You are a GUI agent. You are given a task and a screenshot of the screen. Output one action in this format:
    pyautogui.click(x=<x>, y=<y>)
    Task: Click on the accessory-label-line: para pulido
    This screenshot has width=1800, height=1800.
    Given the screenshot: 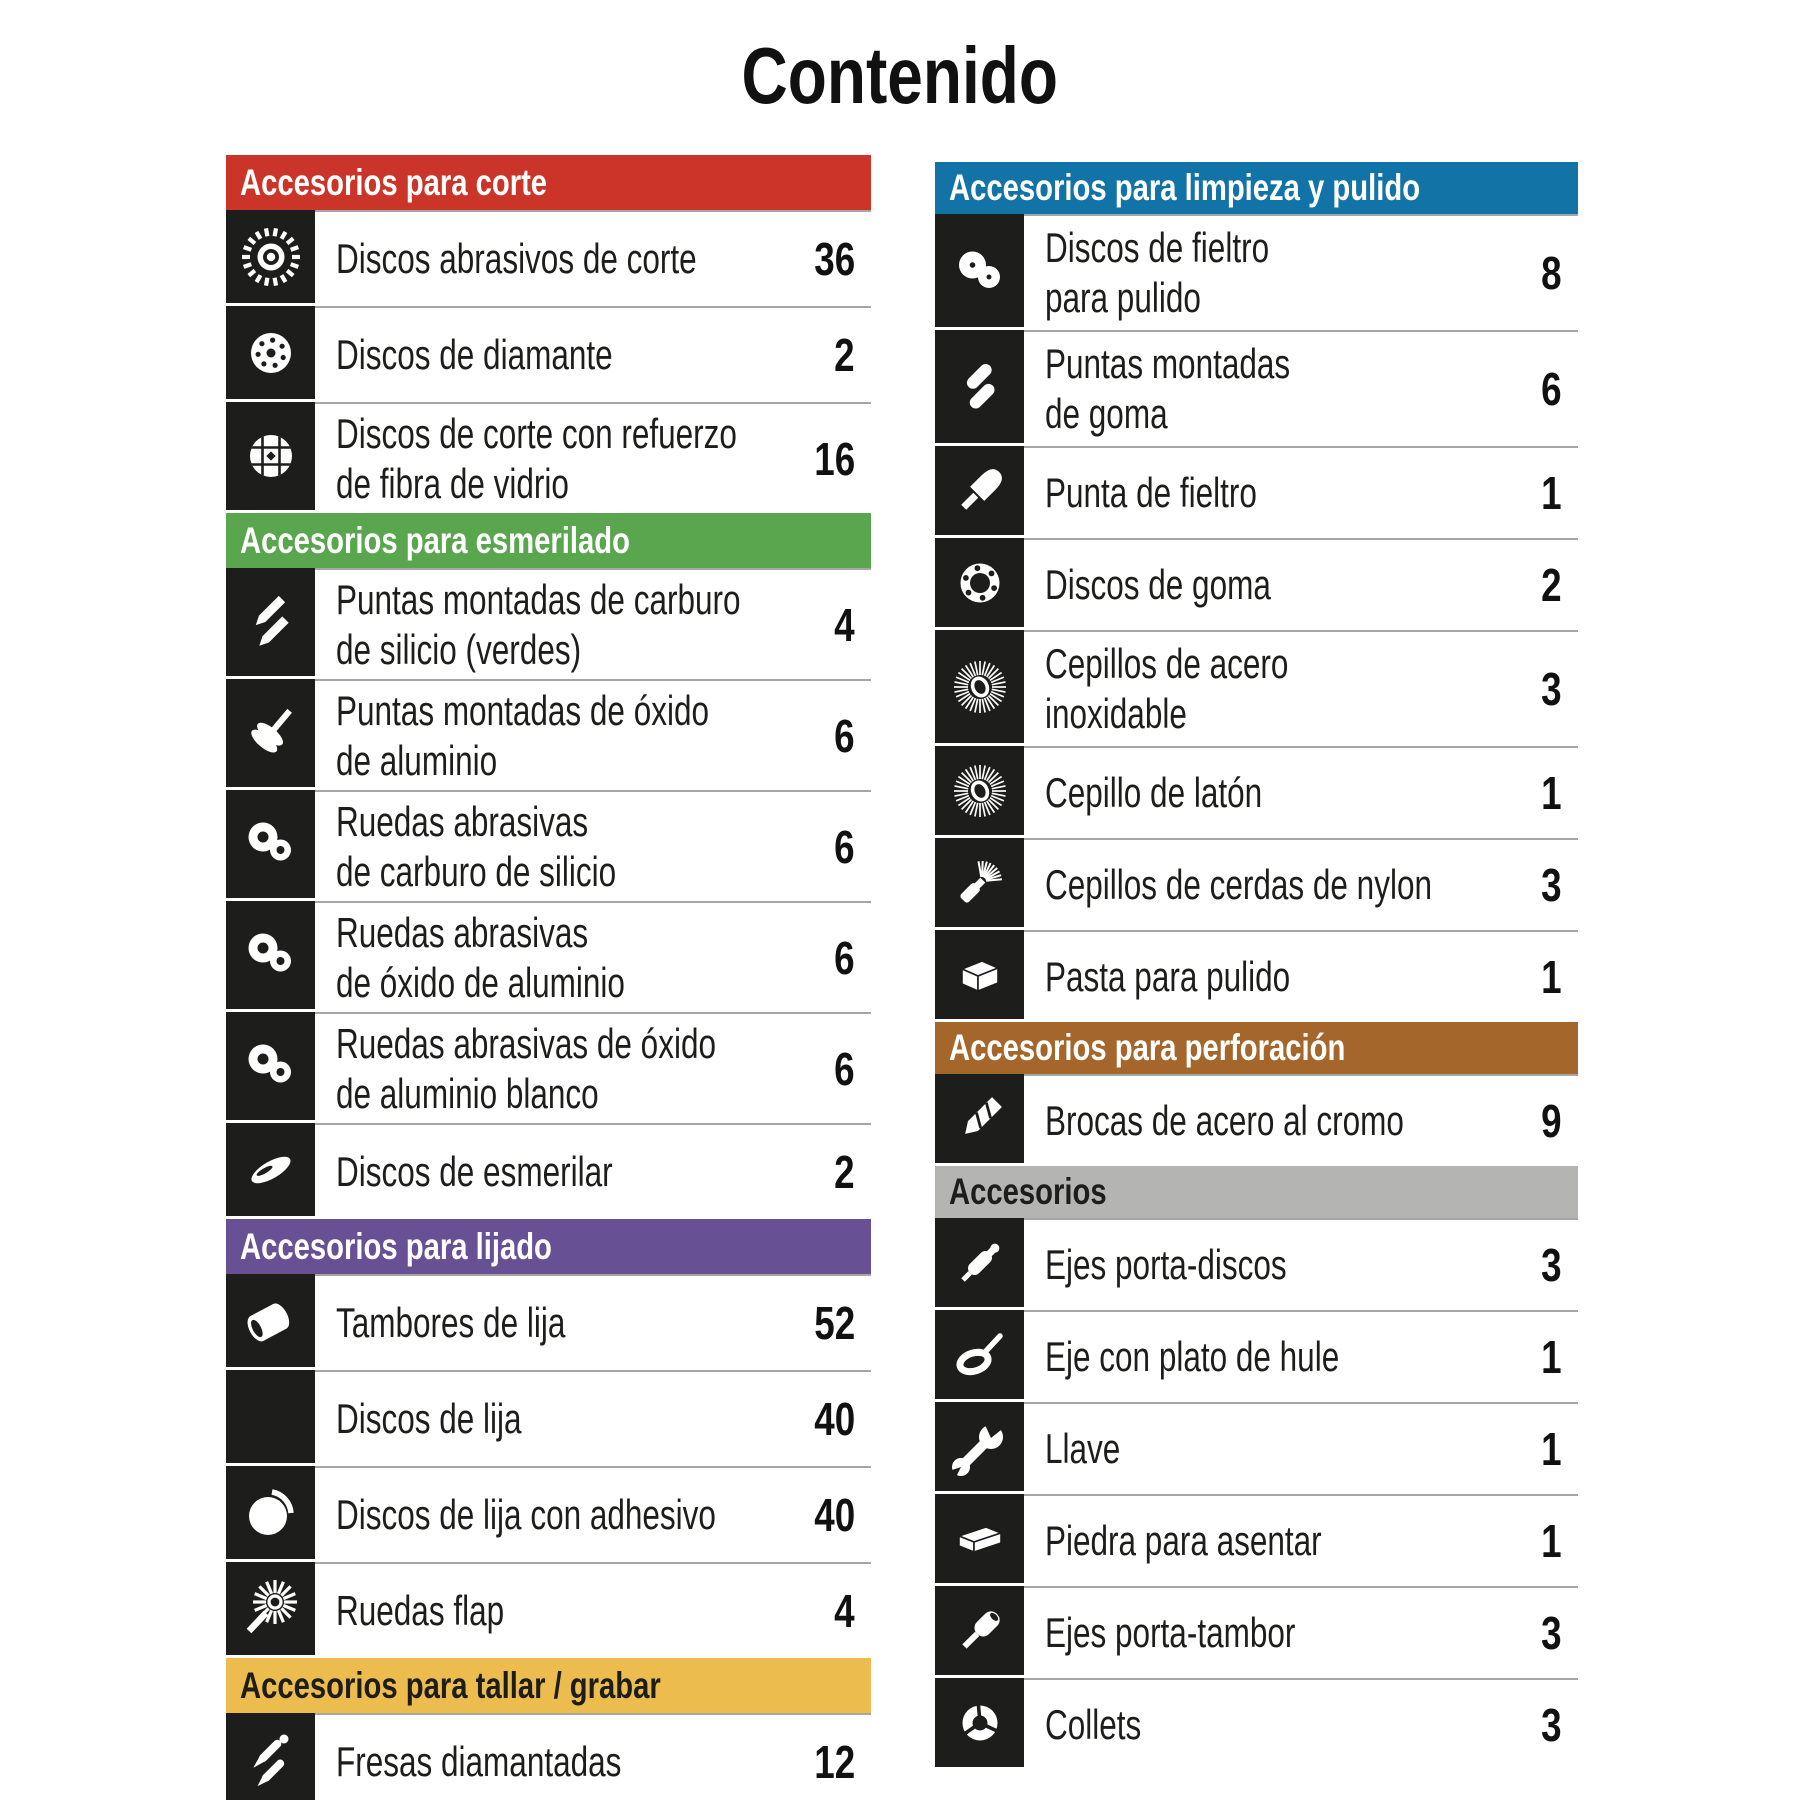 What is the action you would take?
    pyautogui.click(x=1123, y=297)
    